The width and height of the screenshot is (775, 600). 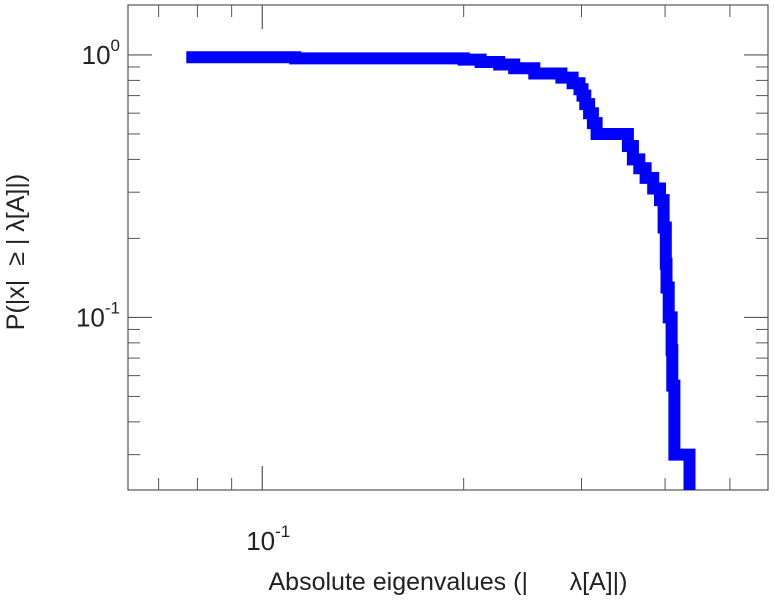 What do you see at coordinates (448, 582) in the screenshot?
I see `x-axis-label: Absolute eigenvalues (| λ[A]|)` at bounding box center [448, 582].